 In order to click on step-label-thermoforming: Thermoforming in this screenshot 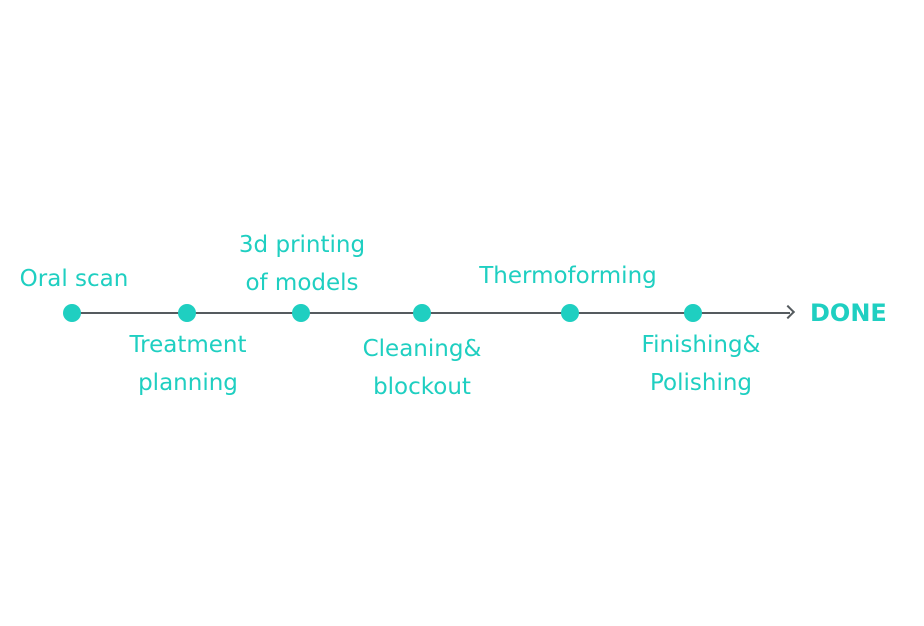, I will do `click(568, 276)`.